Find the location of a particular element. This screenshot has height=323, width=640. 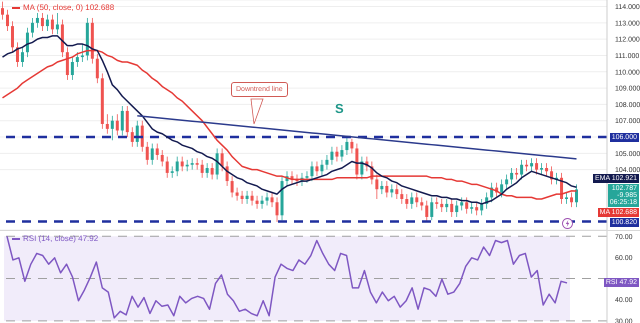

legend-label: MA (50, close, 0) 102.688 is located at coordinates (68, 7).